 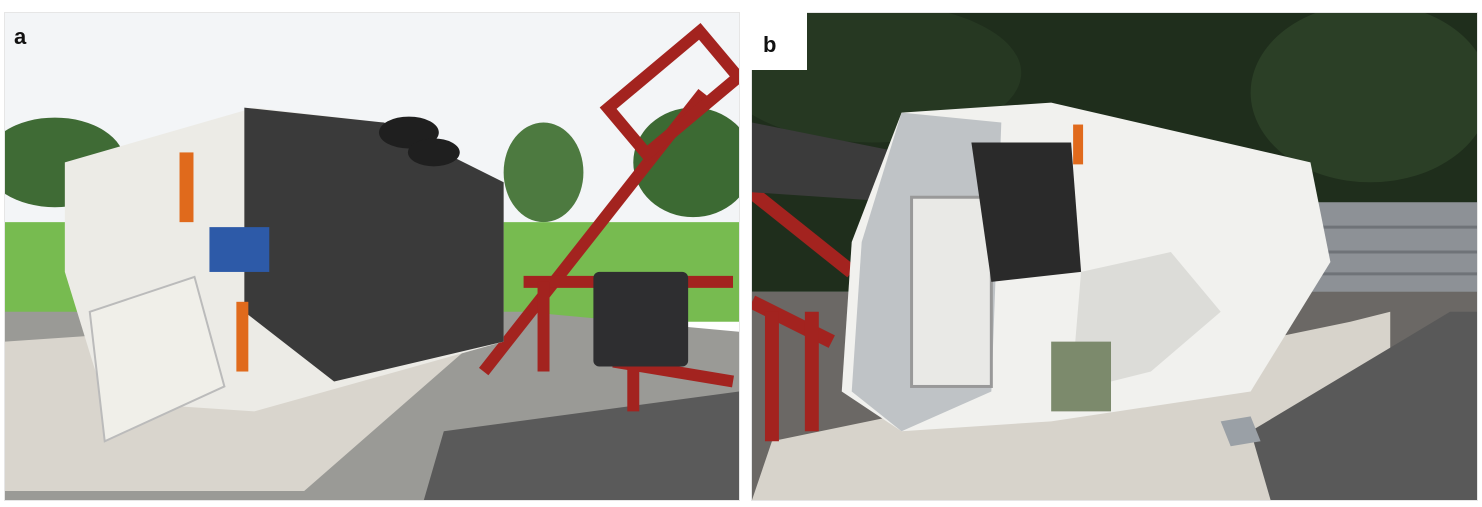 What do you see at coordinates (770, 44) in the screenshot?
I see `panel-b-label: b` at bounding box center [770, 44].